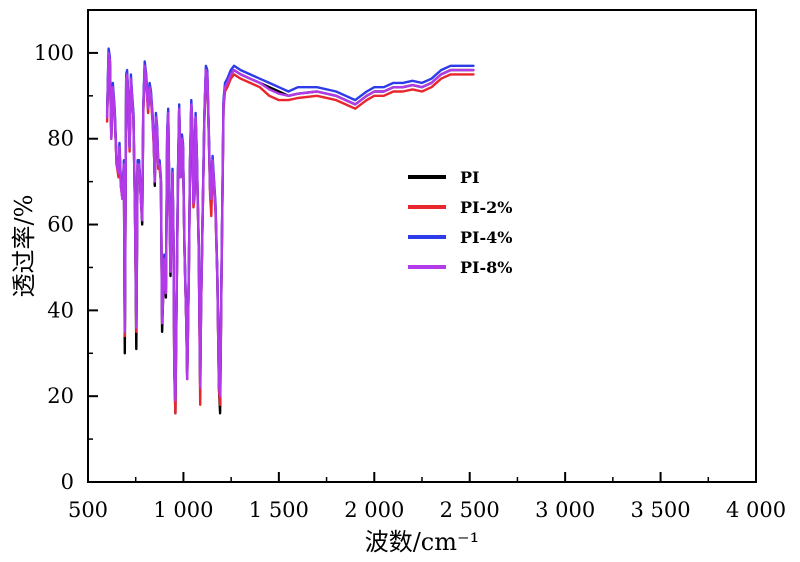 This screenshot has height=562, width=800. I want to click on x-tick-label: 500, so click(88, 510).